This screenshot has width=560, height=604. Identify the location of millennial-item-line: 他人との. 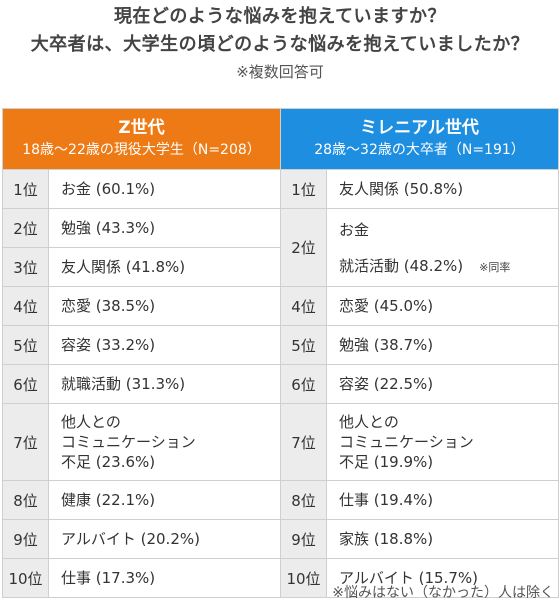
(369, 422).